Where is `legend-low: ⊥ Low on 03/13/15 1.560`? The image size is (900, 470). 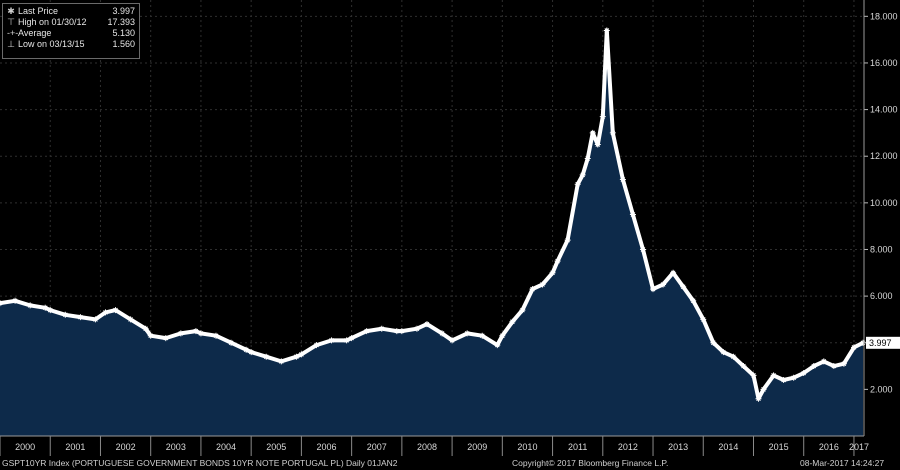 legend-low: ⊥ Low on 03/13/15 1.560 is located at coordinates (71, 44).